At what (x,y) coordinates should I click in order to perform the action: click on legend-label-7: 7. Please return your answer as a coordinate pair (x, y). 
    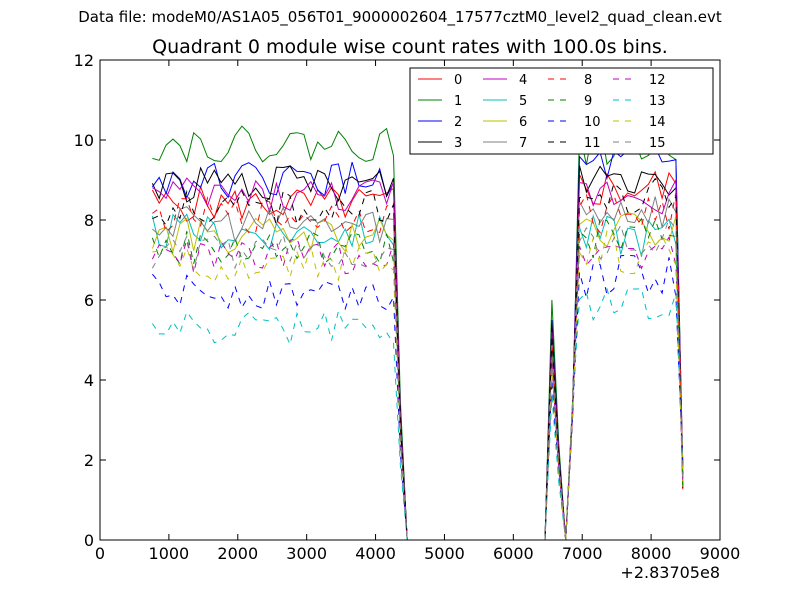
    Looking at the image, I should click on (523, 143).